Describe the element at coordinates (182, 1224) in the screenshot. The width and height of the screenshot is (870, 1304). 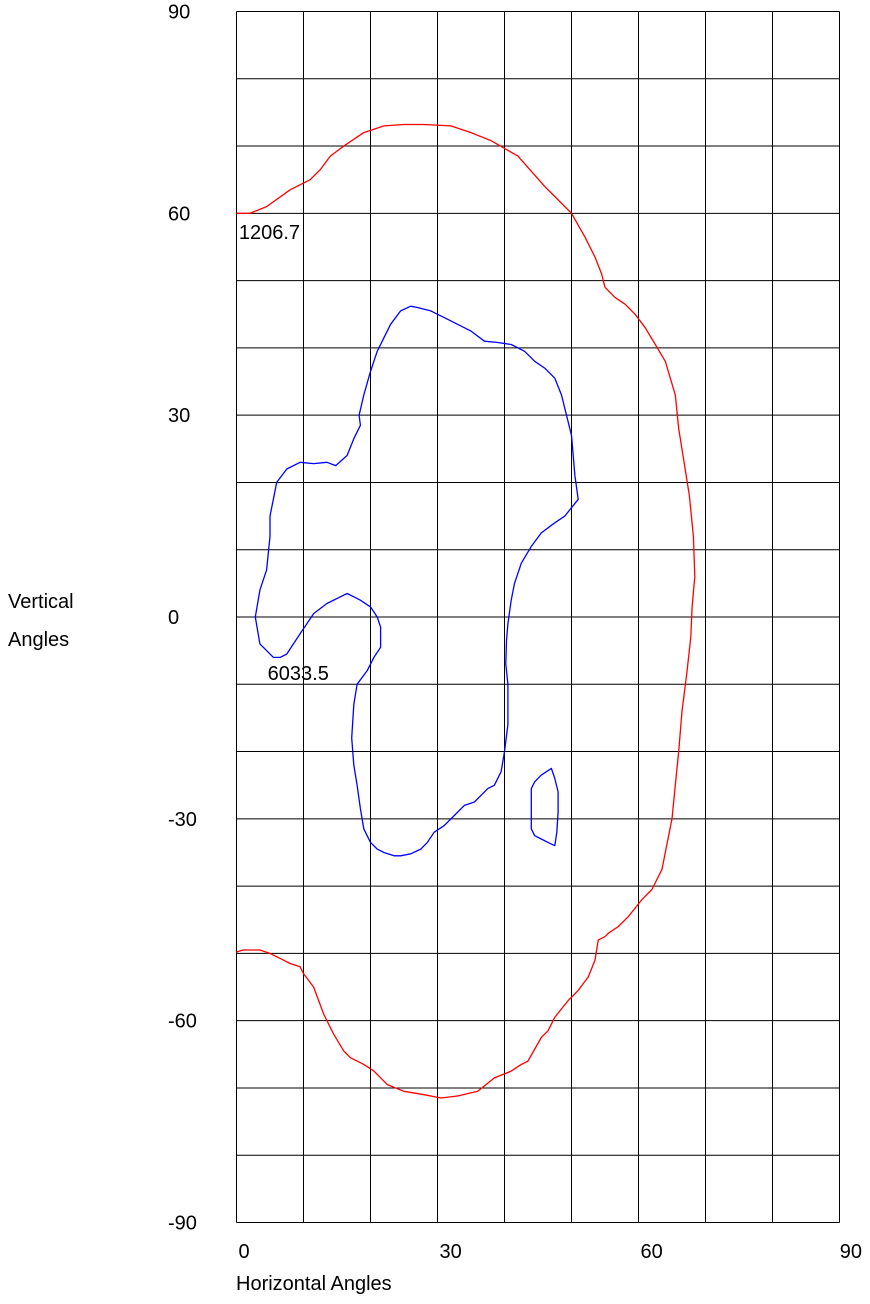
I see `y-tick-label: -90` at that location.